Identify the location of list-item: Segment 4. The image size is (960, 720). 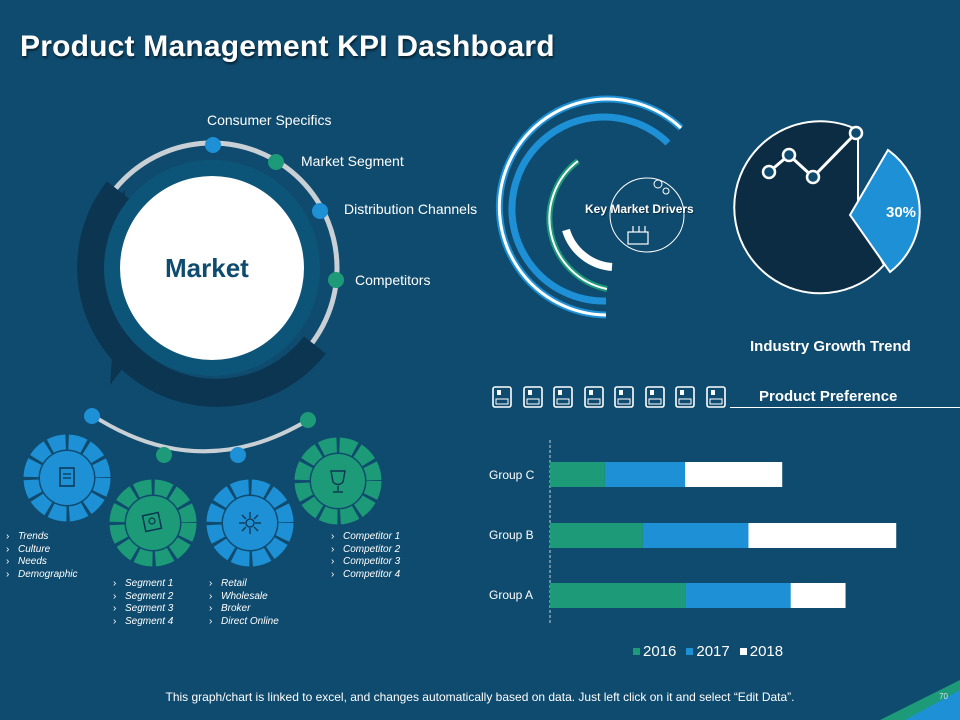
(143, 622).